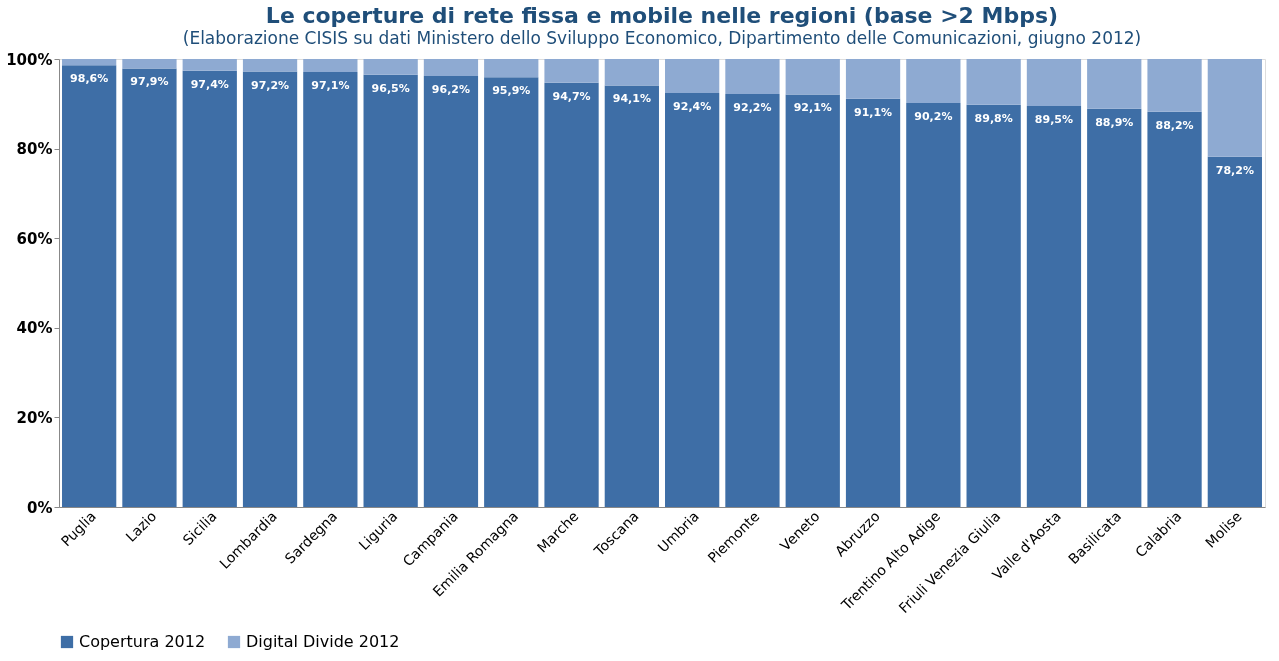  Describe the element at coordinates (323, 641) in the screenshot. I see `legend-label: Digital Divide 2012` at that location.